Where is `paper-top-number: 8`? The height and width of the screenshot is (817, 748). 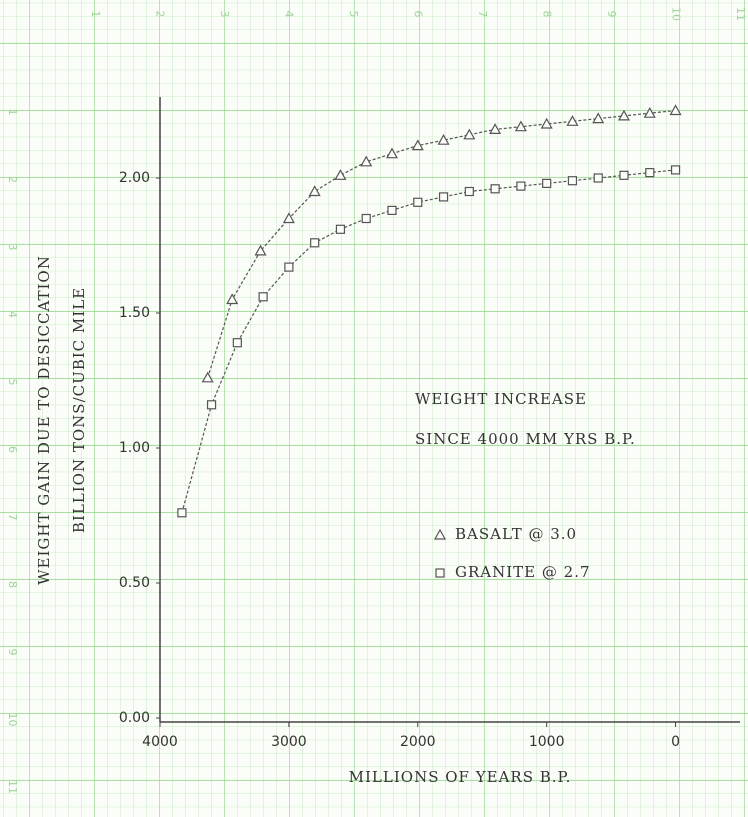 paper-top-number: 8 is located at coordinates (547, 14).